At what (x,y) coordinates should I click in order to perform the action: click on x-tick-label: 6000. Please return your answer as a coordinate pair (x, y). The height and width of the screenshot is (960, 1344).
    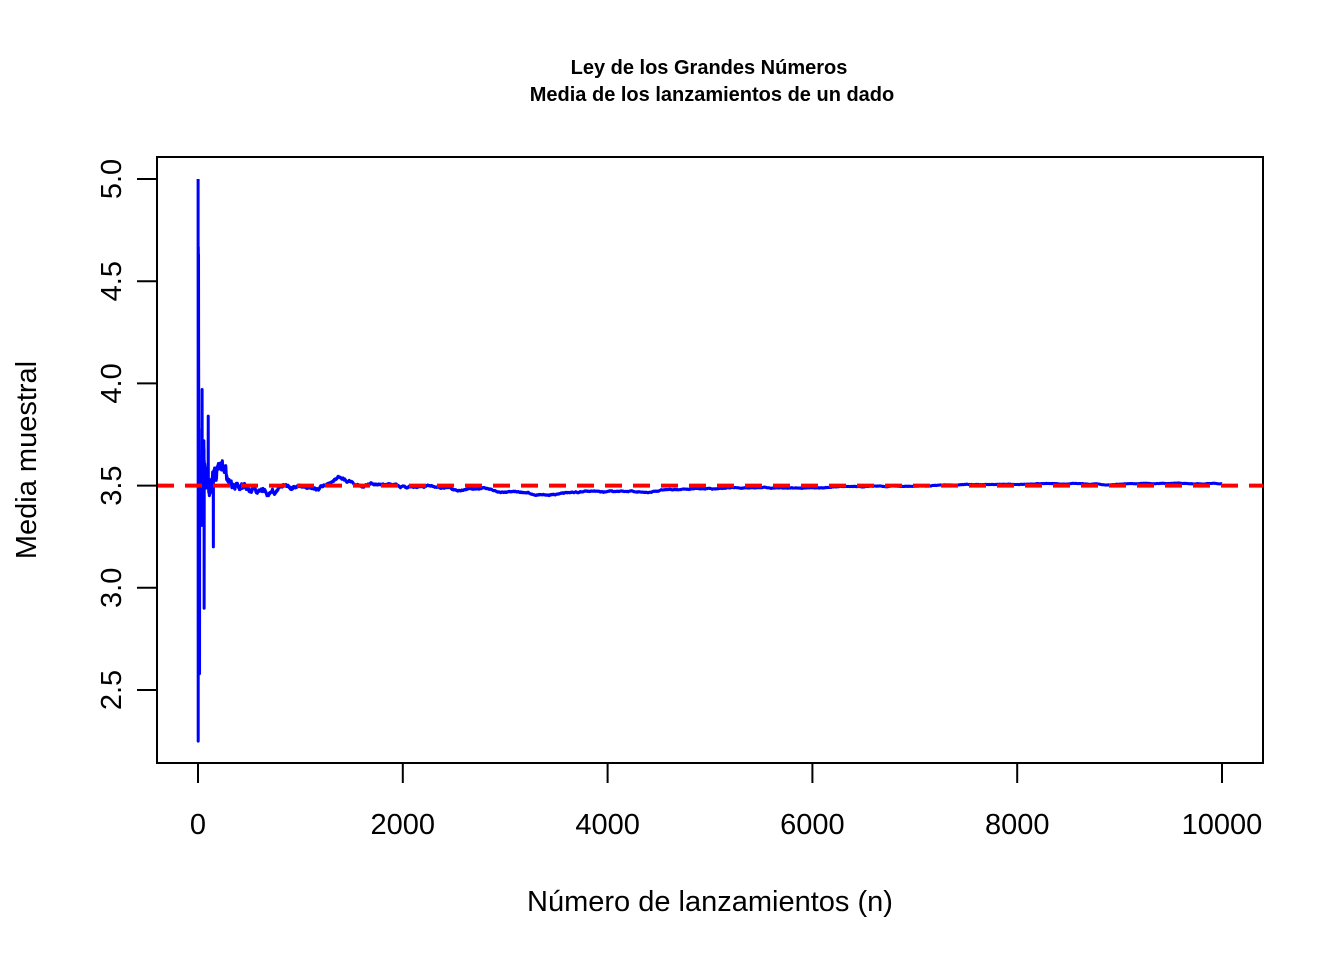
    Looking at the image, I should click on (812, 825).